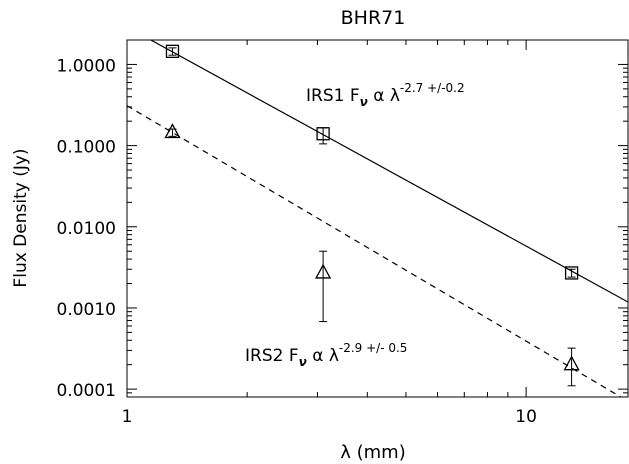 The image size is (629, 464). What do you see at coordinates (272, 356) in the screenshot?
I see `annotation-irs2-prefix: IRS2 F` at bounding box center [272, 356].